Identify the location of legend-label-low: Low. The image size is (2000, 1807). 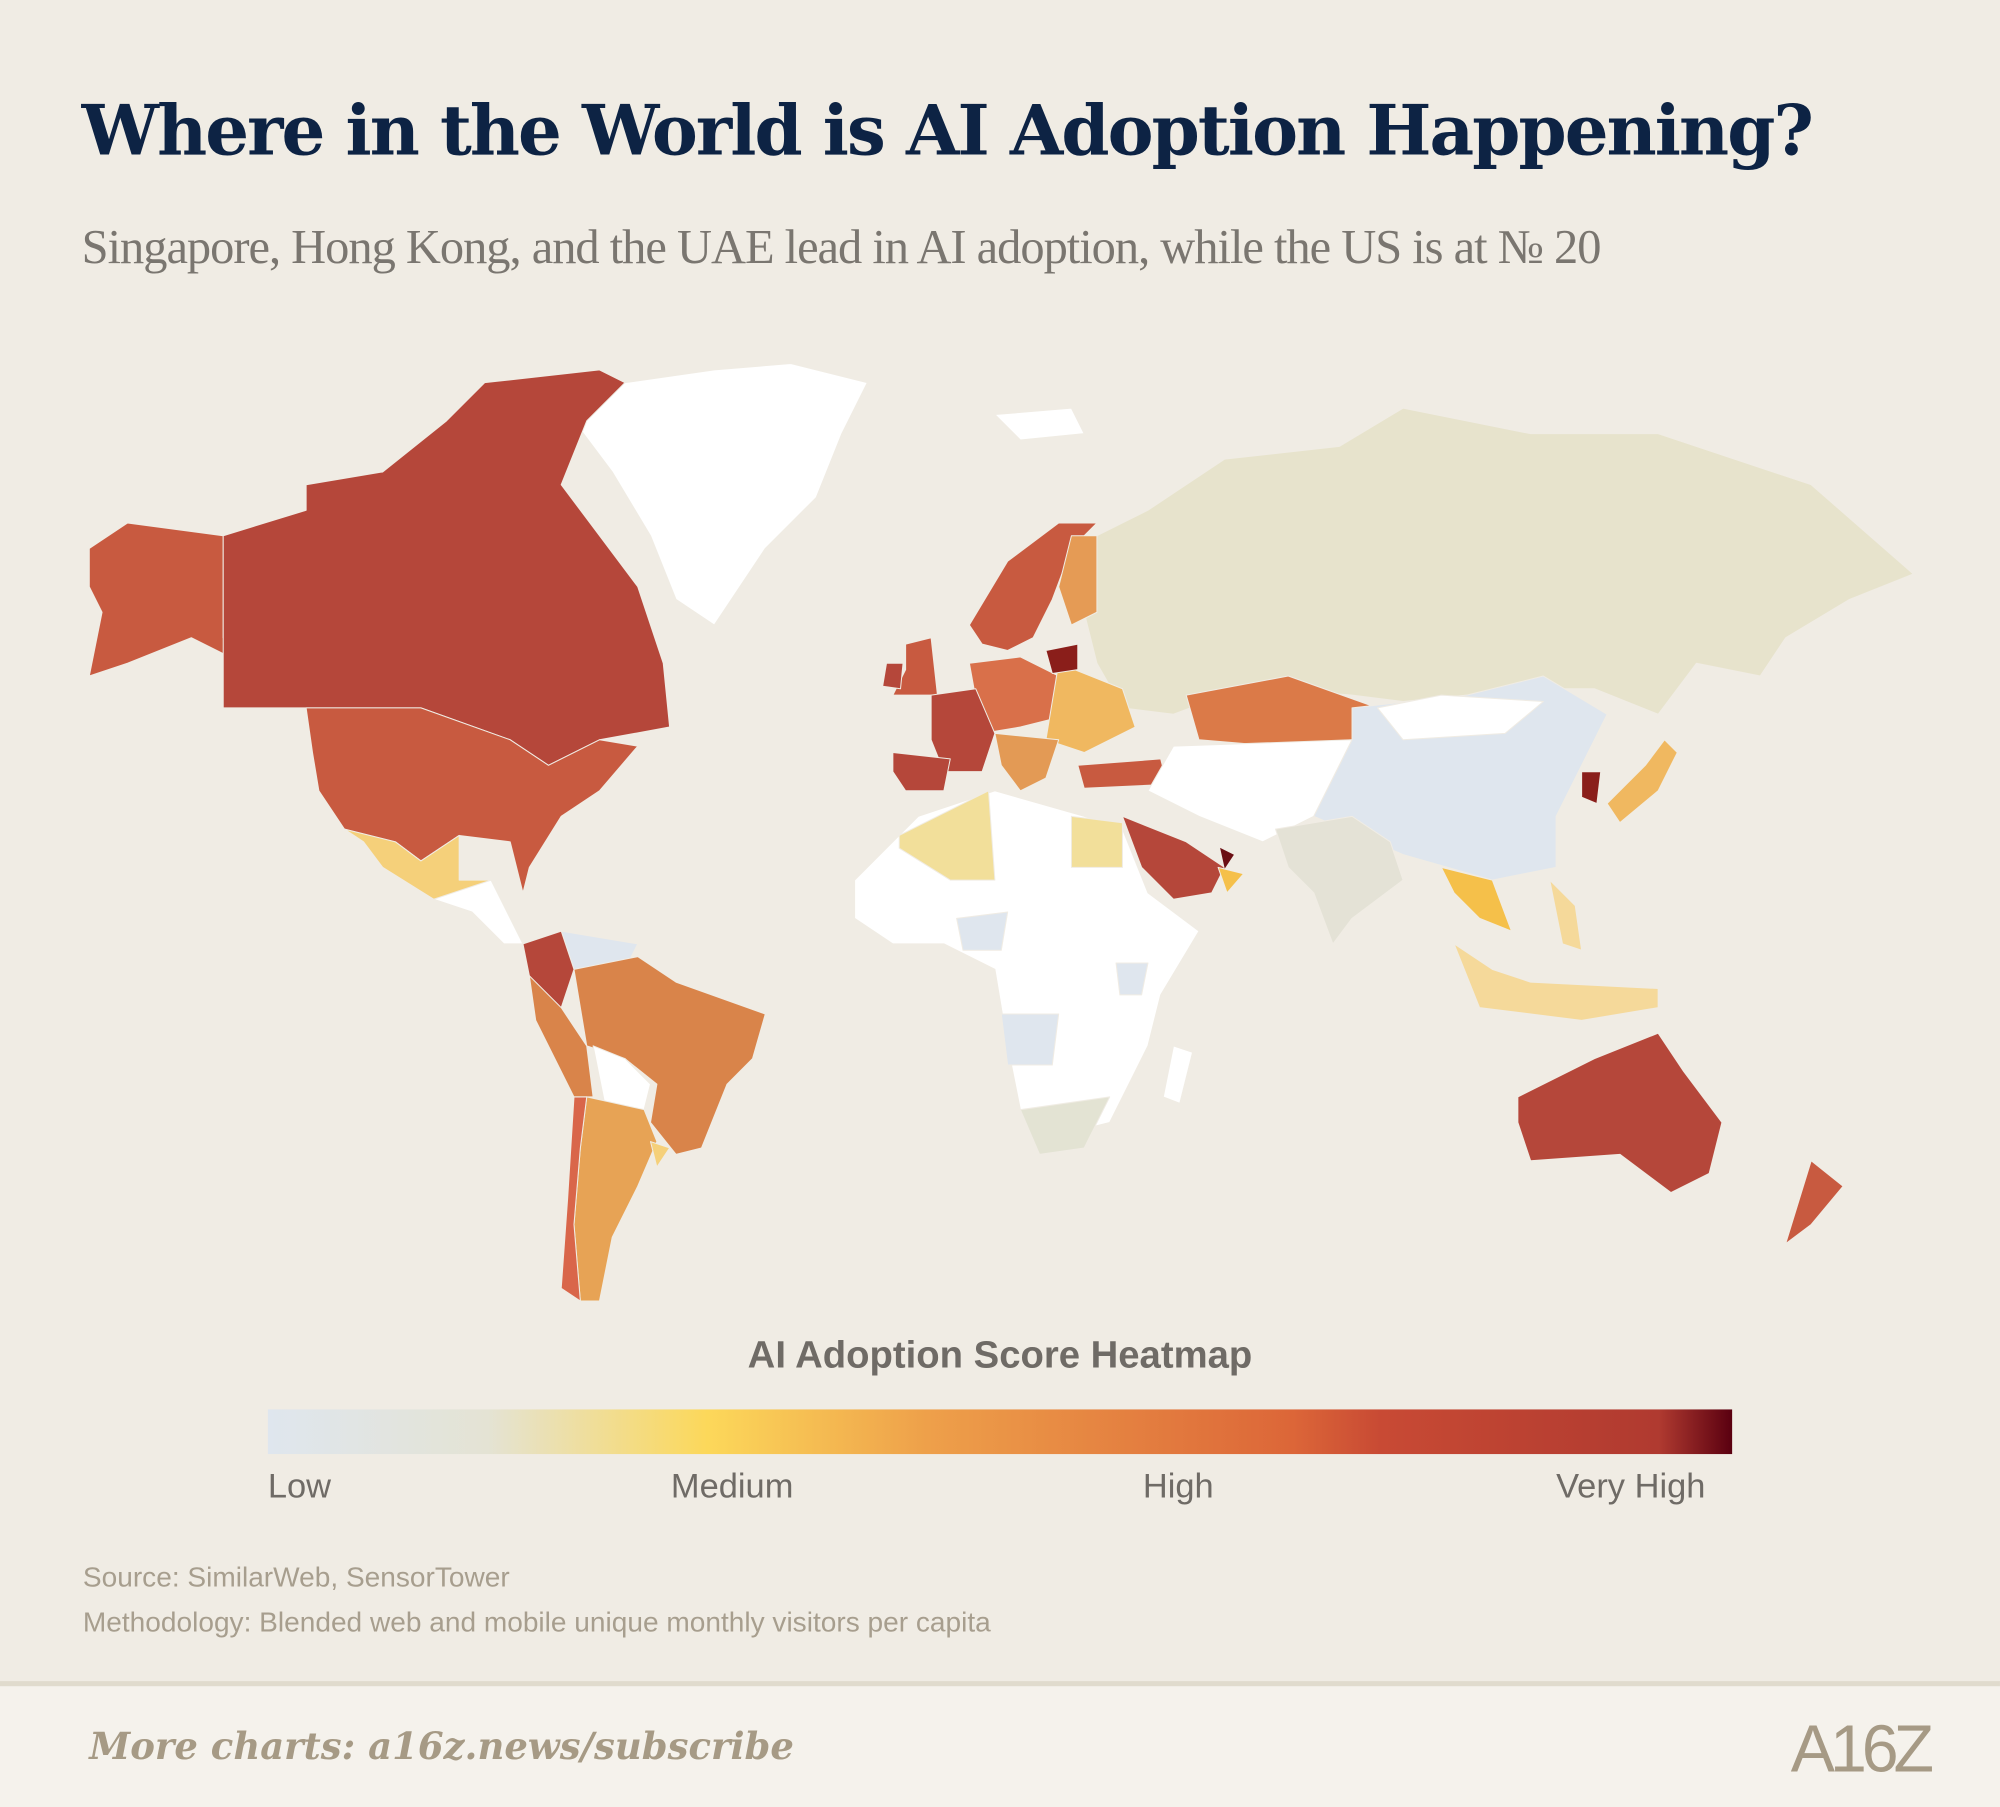
(299, 1486).